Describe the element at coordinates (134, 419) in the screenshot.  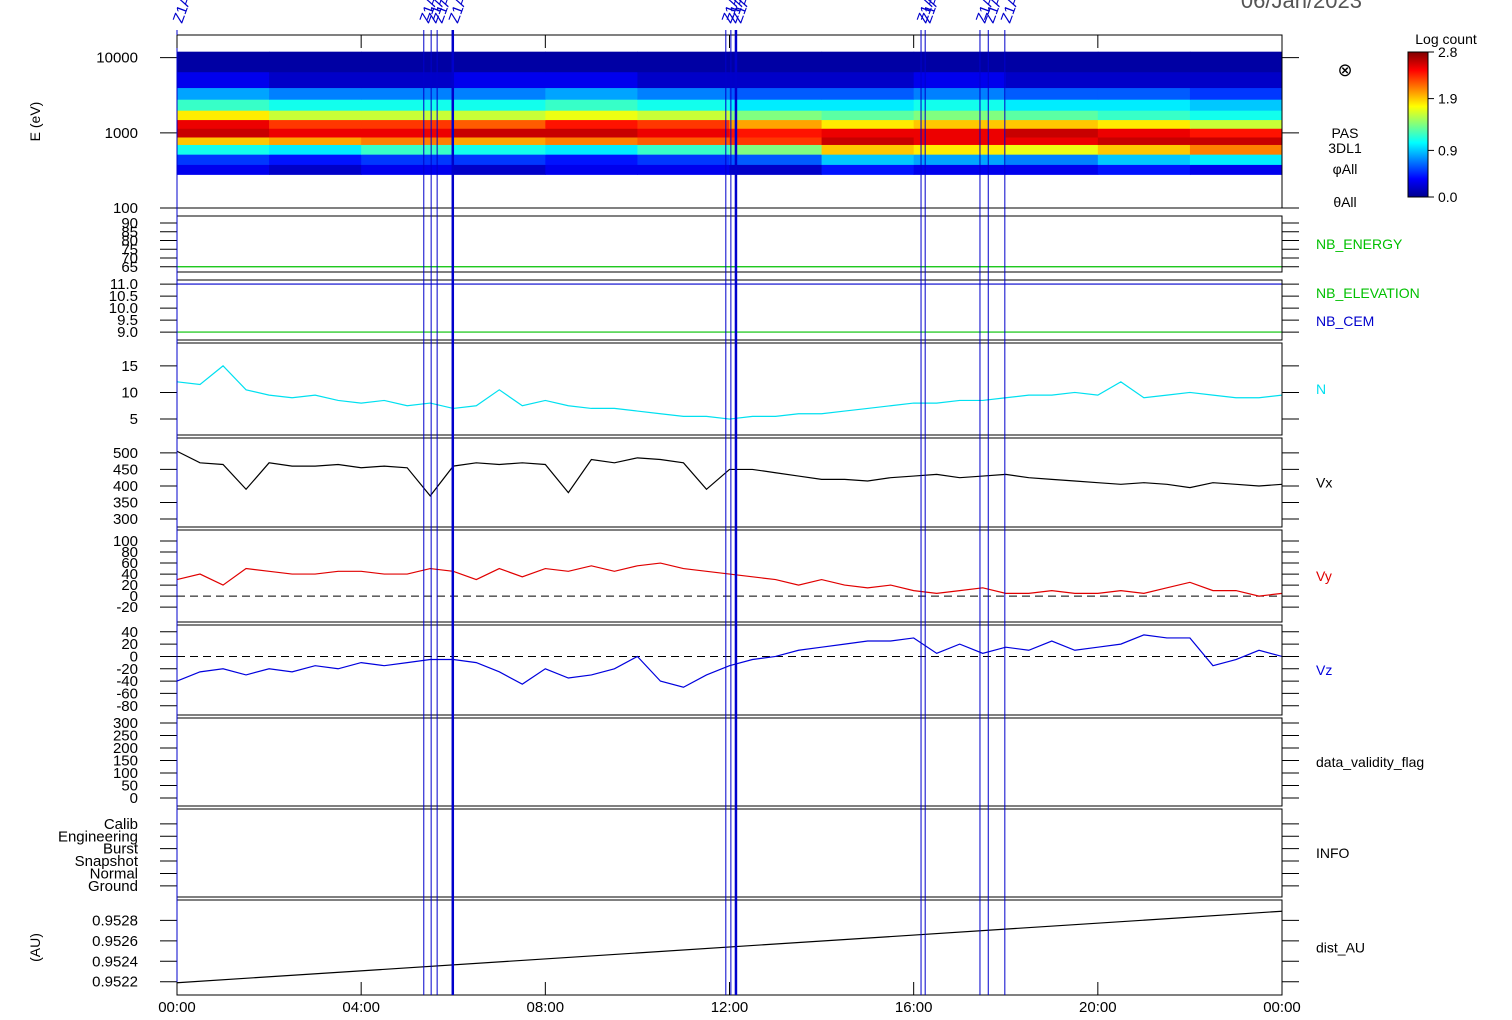
I see `y-tick-label: 5` at that location.